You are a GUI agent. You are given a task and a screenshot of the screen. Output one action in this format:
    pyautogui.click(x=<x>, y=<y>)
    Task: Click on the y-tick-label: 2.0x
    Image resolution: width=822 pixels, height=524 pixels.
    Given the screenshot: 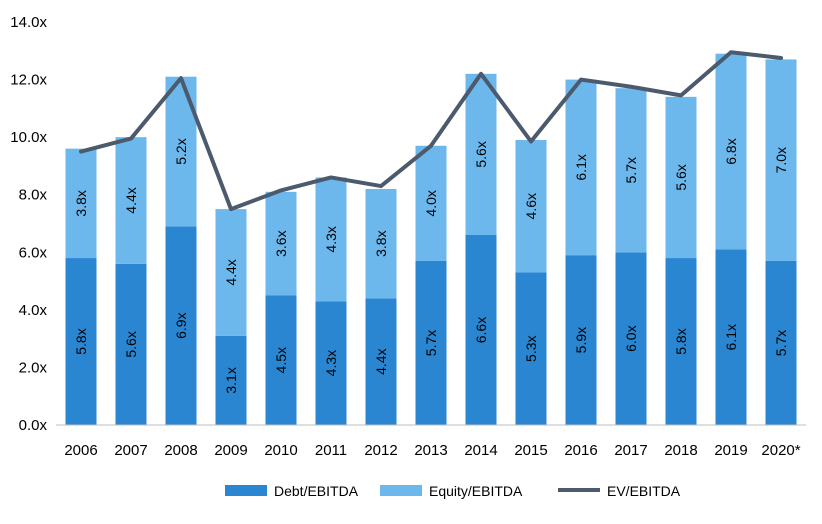 What is the action you would take?
    pyautogui.click(x=33, y=367)
    